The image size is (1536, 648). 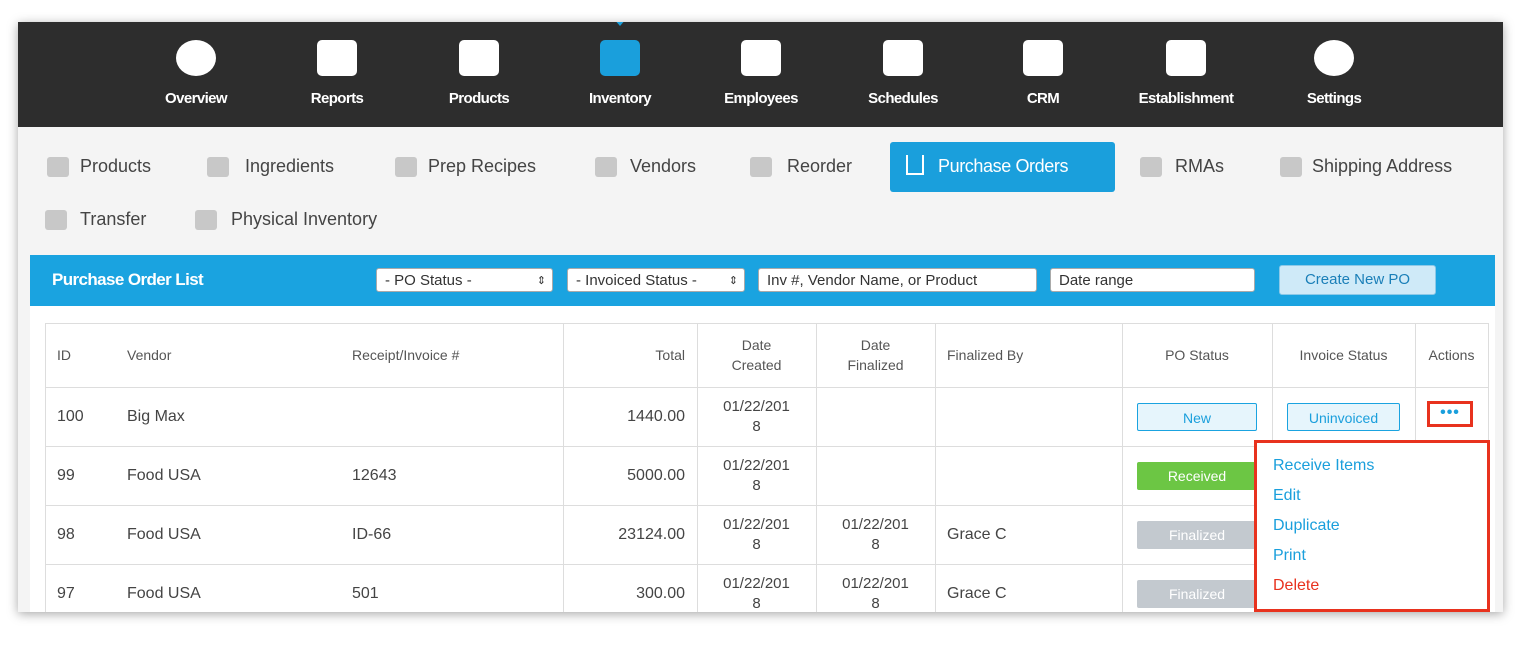 I want to click on subnav-item: Shipping Address, so click(x=1382, y=166).